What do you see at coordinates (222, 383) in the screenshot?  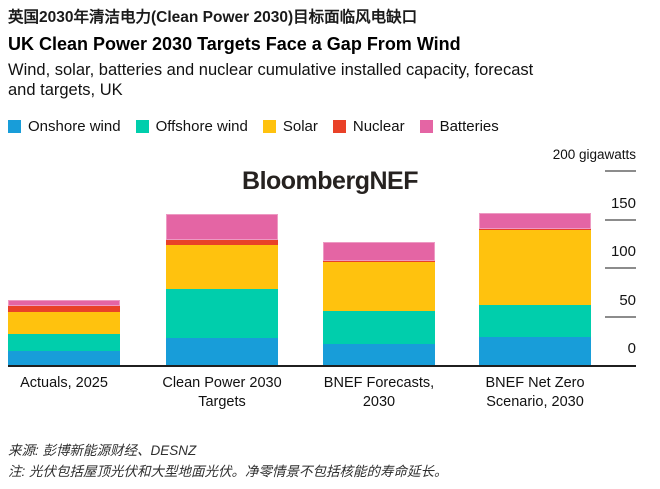 I see `category-label-line: Clean Power 2030` at bounding box center [222, 383].